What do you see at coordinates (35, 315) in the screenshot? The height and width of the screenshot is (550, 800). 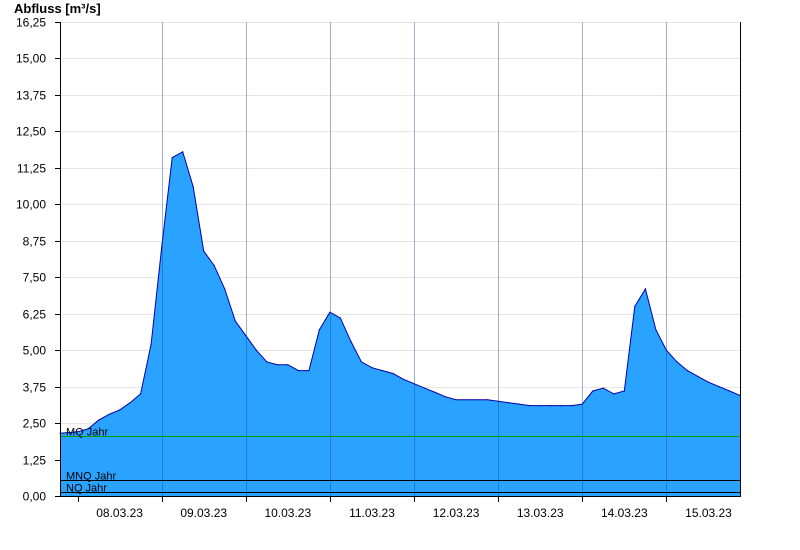 I see `y-tick-label: 6,25` at bounding box center [35, 315].